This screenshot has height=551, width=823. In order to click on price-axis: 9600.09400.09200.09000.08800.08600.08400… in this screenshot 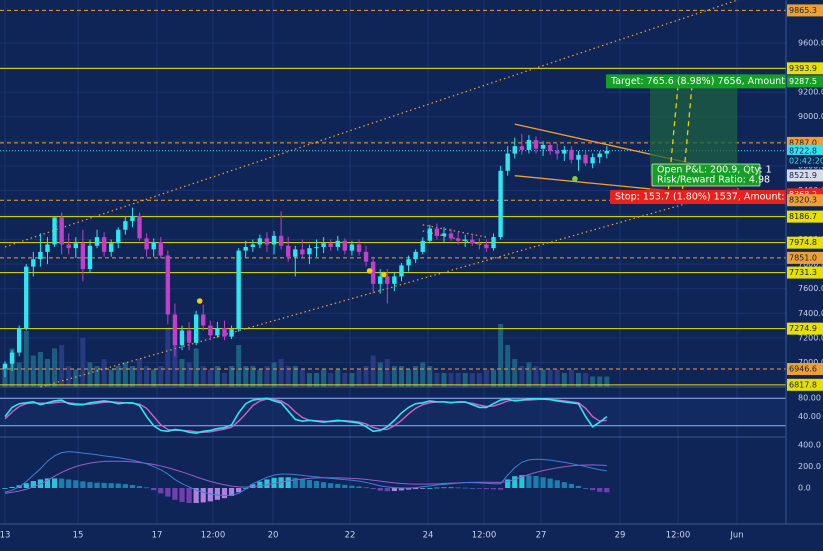, I will do `click(804, 273)`.